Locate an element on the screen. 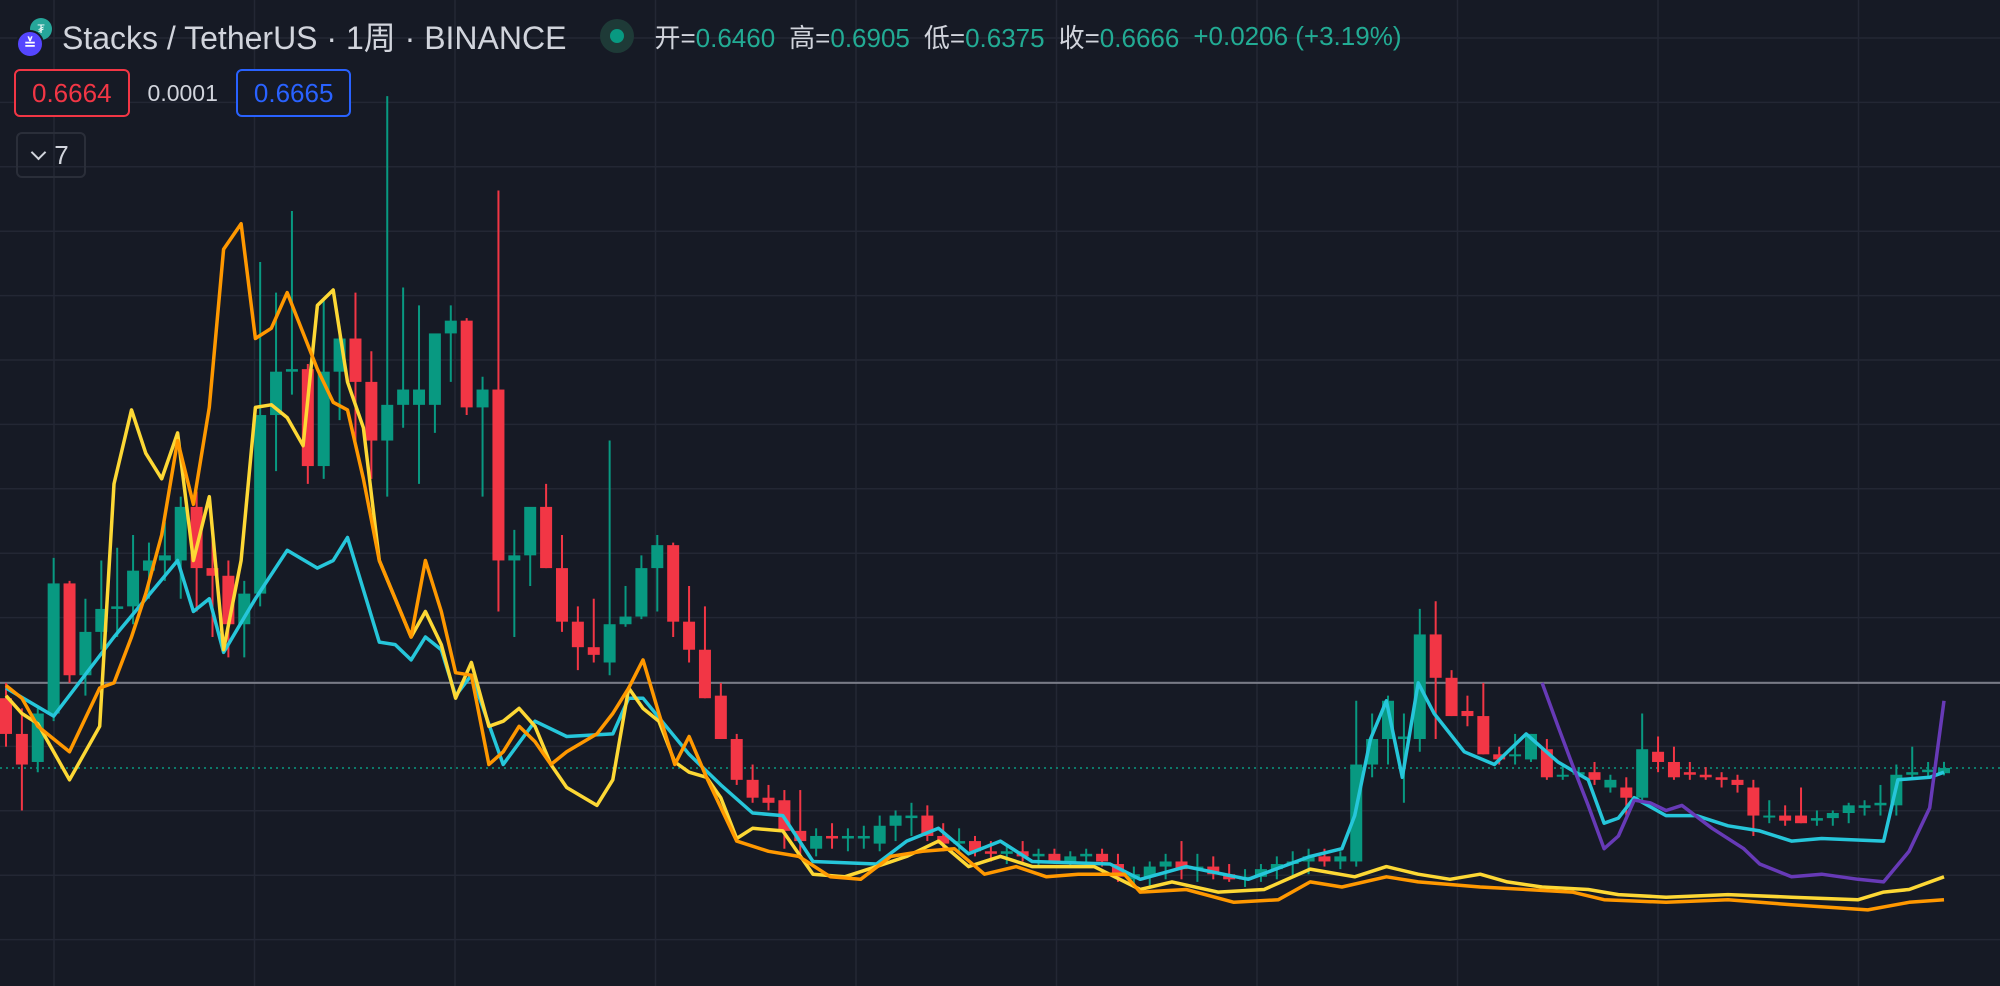 The height and width of the screenshot is (986, 2000). market-status-icon is located at coordinates (617, 36).